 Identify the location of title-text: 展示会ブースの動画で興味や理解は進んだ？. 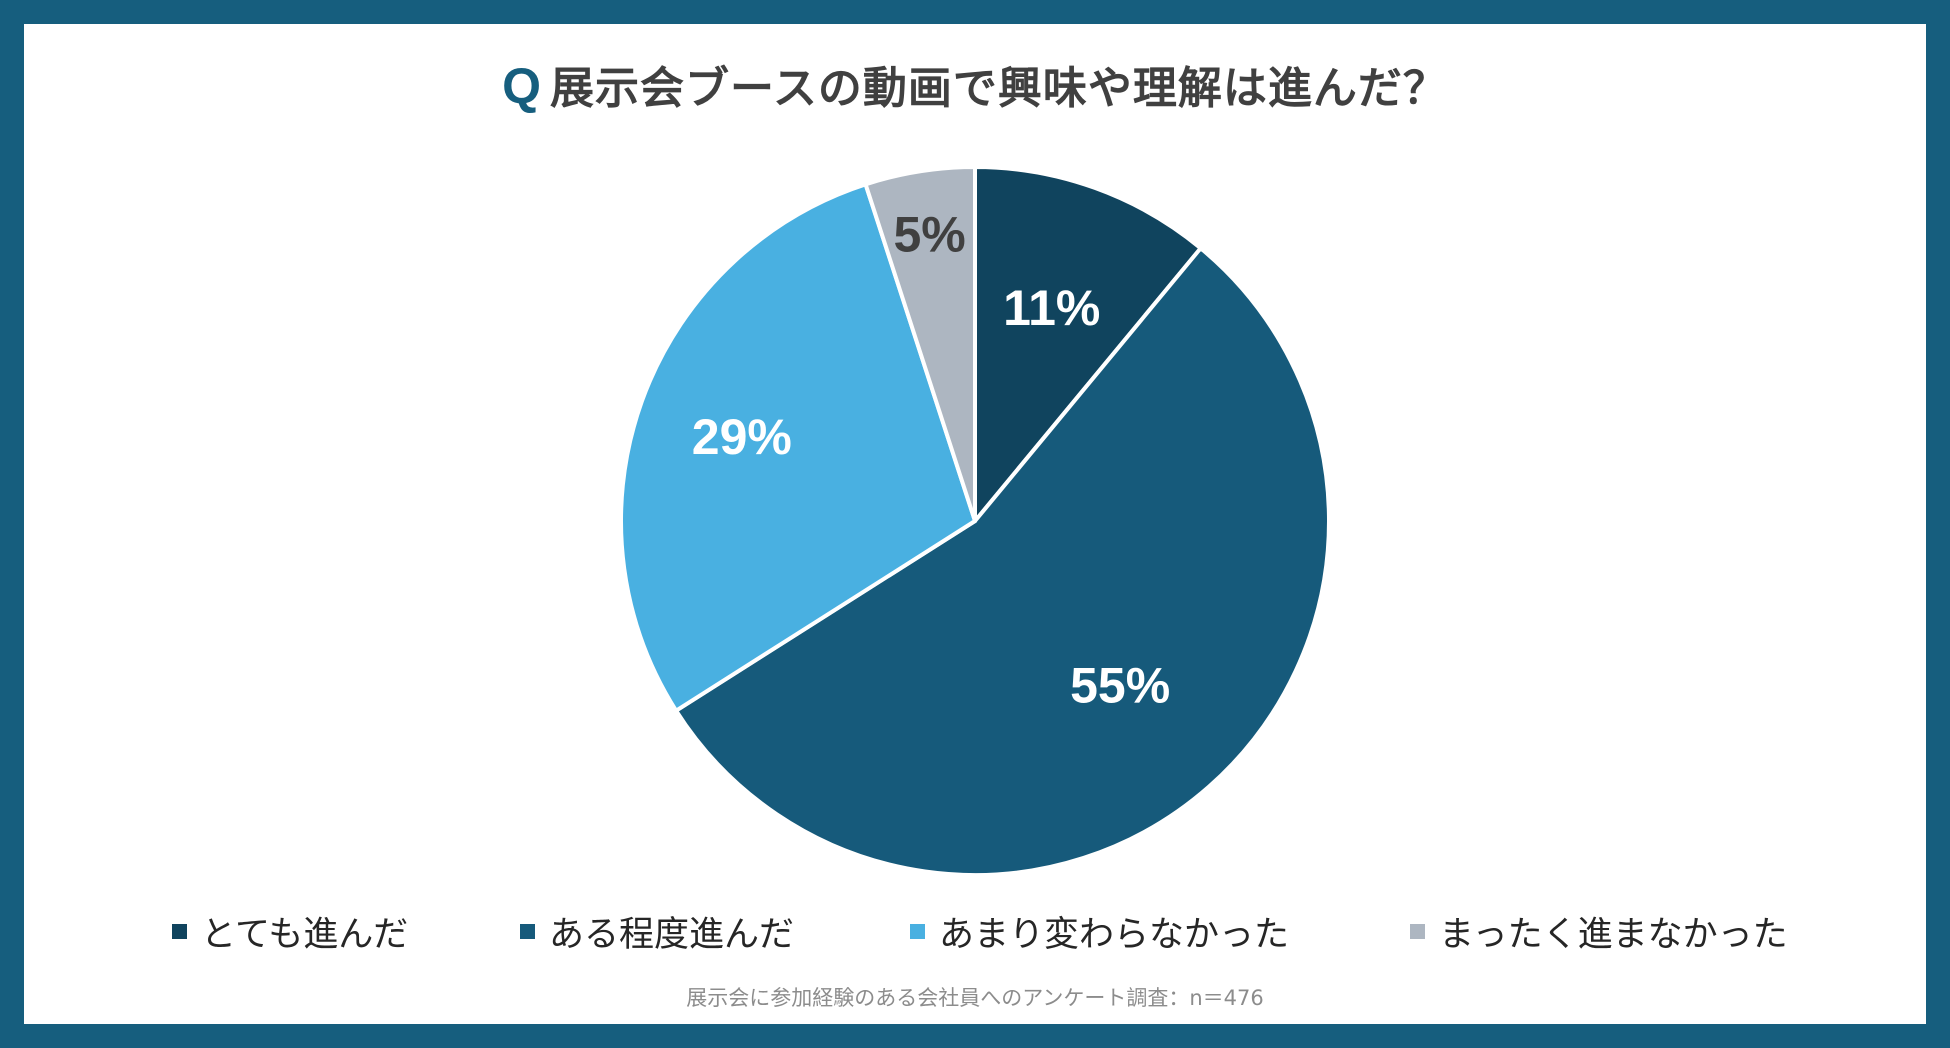
(999, 88).